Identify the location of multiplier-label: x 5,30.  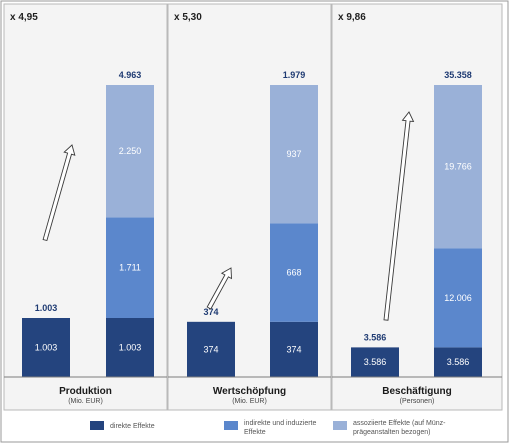
(188, 17).